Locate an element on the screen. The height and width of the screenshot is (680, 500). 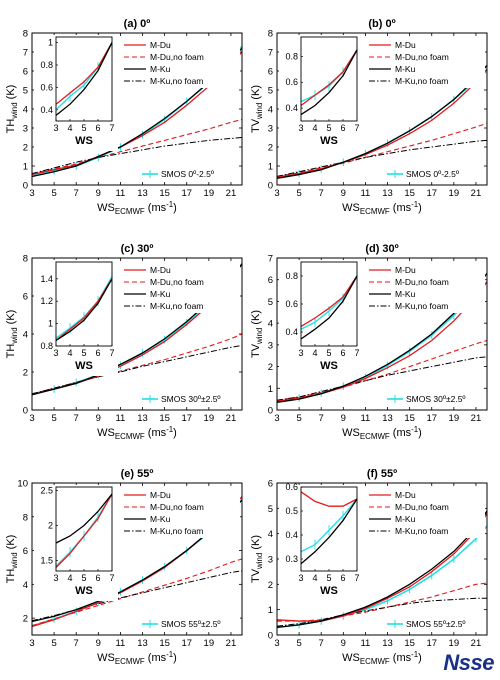
inset-plot: 3 4 5 6 7 0.4 0.6 0.8 1 WS is located at coordinates (77, 91).